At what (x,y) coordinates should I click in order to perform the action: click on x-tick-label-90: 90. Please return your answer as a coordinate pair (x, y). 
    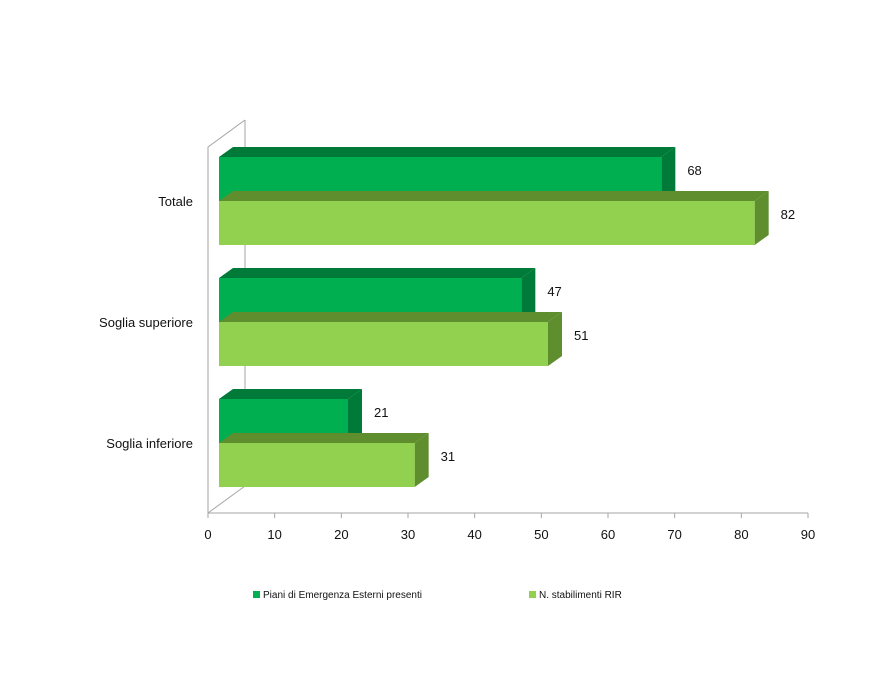
    Looking at the image, I should click on (808, 534).